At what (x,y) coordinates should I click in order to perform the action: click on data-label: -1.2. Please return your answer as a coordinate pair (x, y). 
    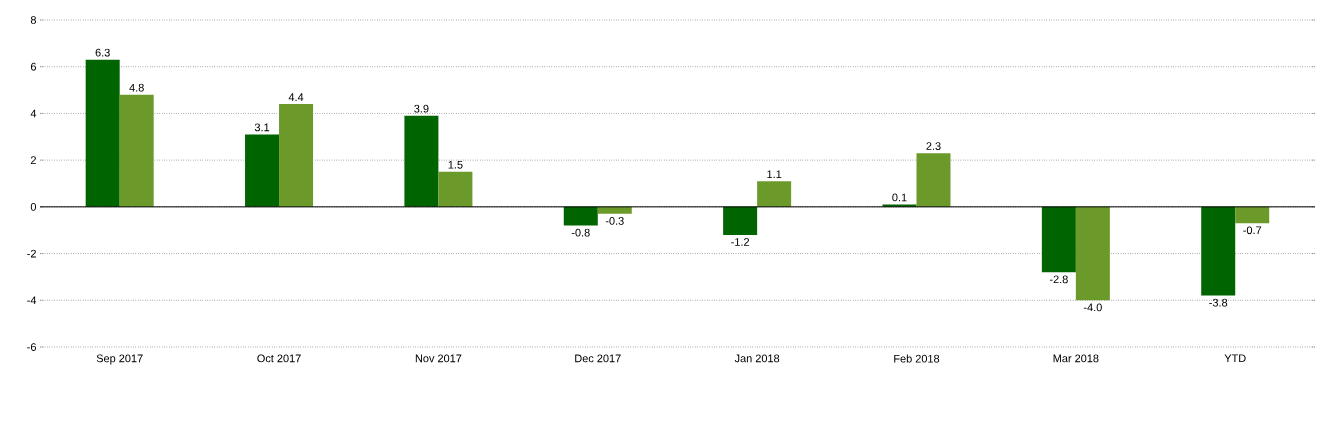
    Looking at the image, I should click on (740, 242).